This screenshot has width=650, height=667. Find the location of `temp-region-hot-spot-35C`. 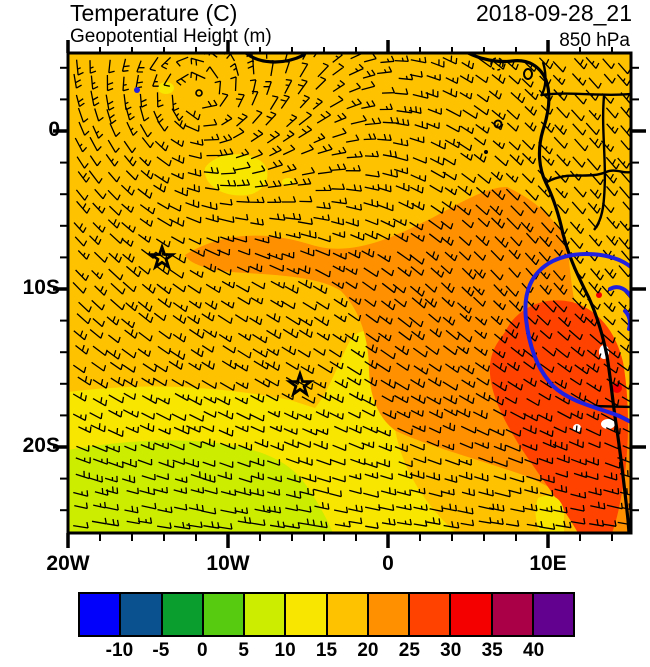

temp-region-hot-spot-35C is located at coordinates (617, 388).